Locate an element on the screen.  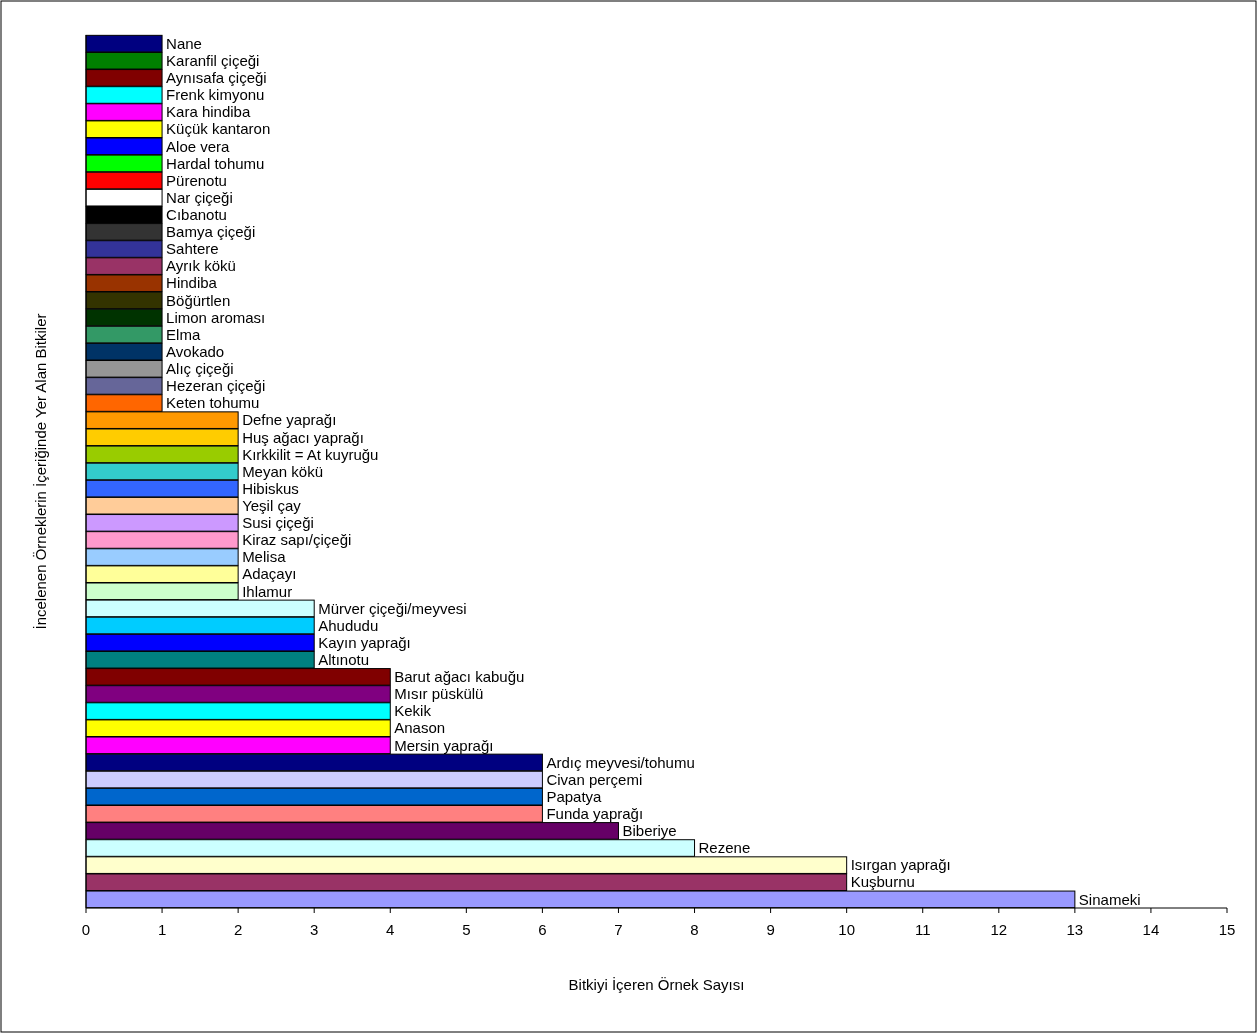
y-tick-label: Altınotu is located at coordinates (344, 660).